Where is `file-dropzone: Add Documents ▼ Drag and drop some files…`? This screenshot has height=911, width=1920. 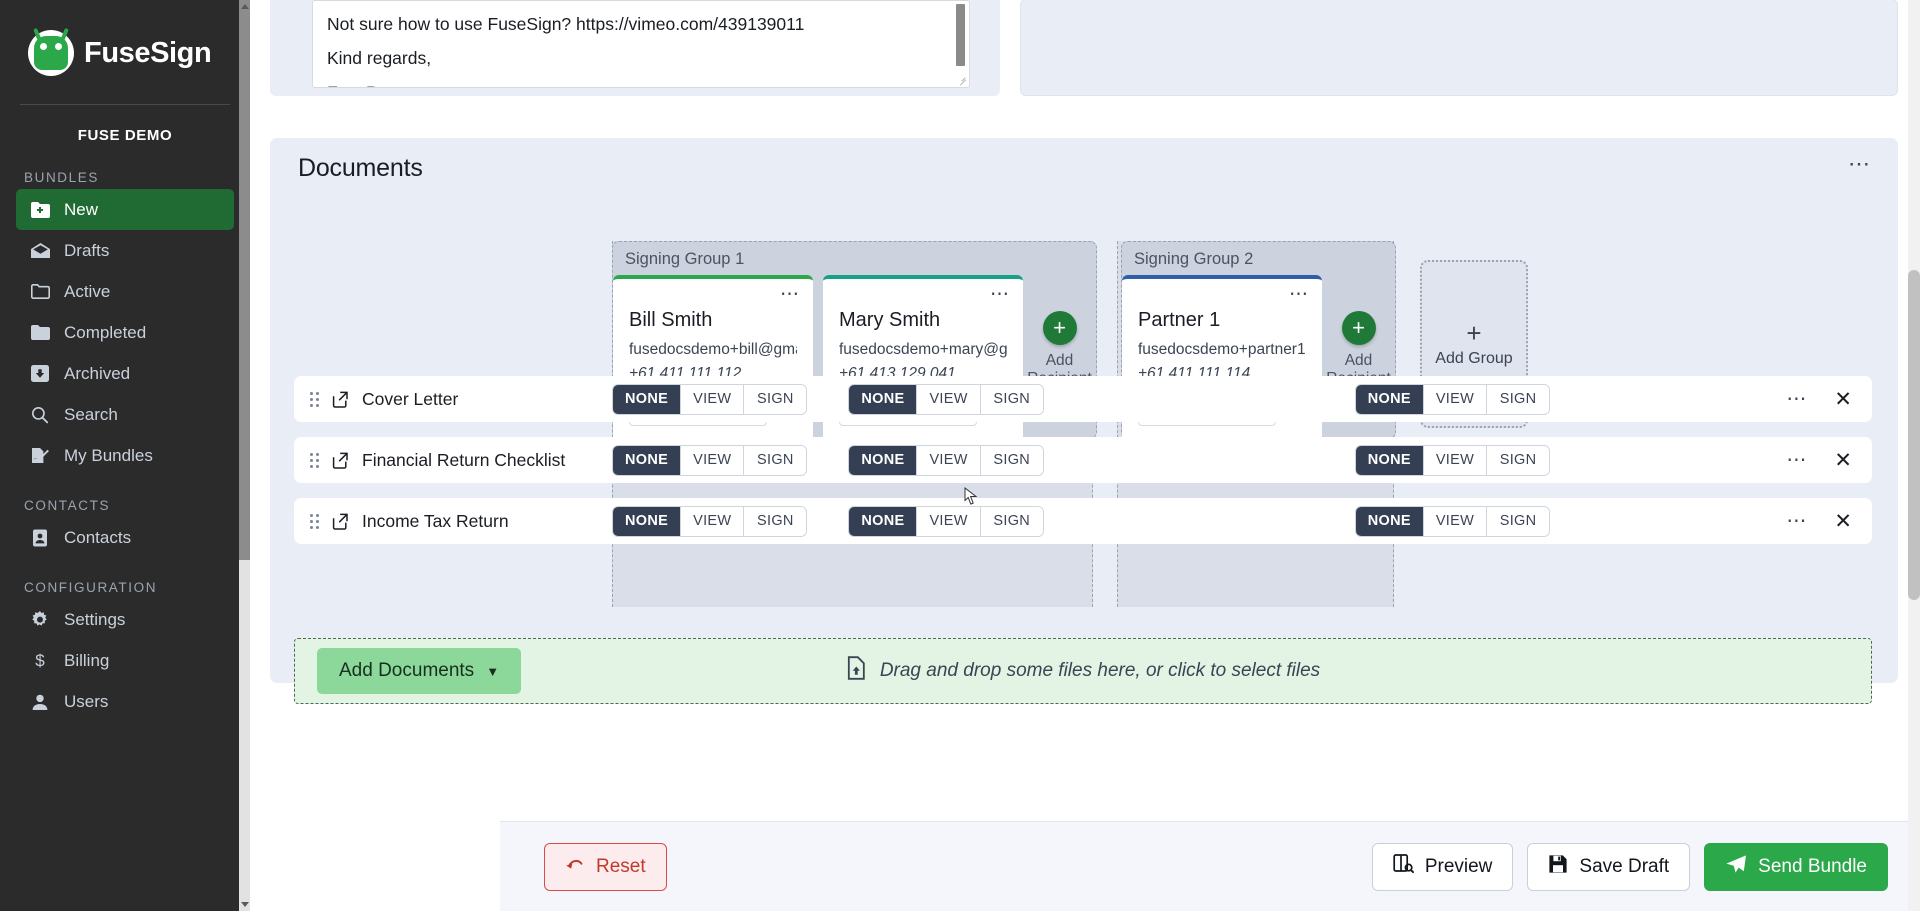 file-dropzone: Add Documents ▼ Drag and drop some files… is located at coordinates (1083, 671).